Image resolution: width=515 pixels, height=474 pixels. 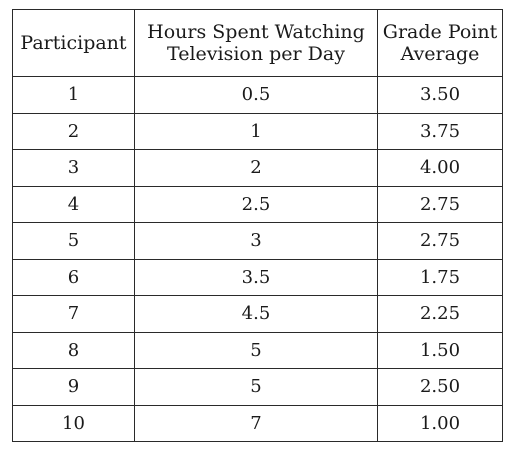 What do you see at coordinates (73, 204) in the screenshot?
I see `participant-cell: 4` at bounding box center [73, 204].